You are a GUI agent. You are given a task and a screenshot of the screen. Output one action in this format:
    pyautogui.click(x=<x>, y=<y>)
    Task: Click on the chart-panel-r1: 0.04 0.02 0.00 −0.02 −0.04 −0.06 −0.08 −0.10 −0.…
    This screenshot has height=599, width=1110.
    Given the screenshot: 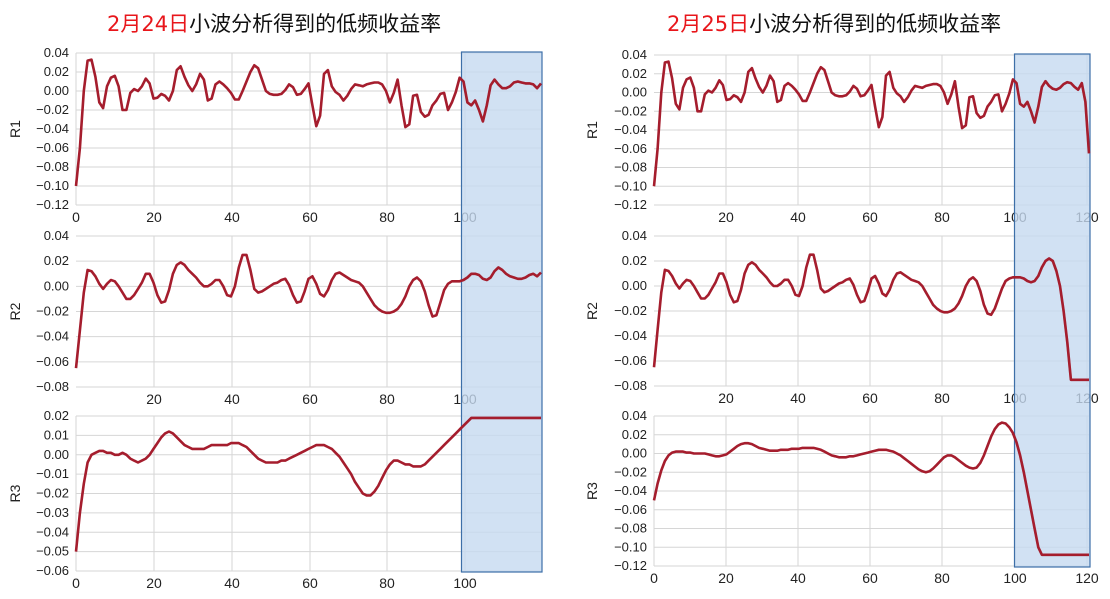 What is the action you would take?
    pyautogui.click(x=275, y=135)
    